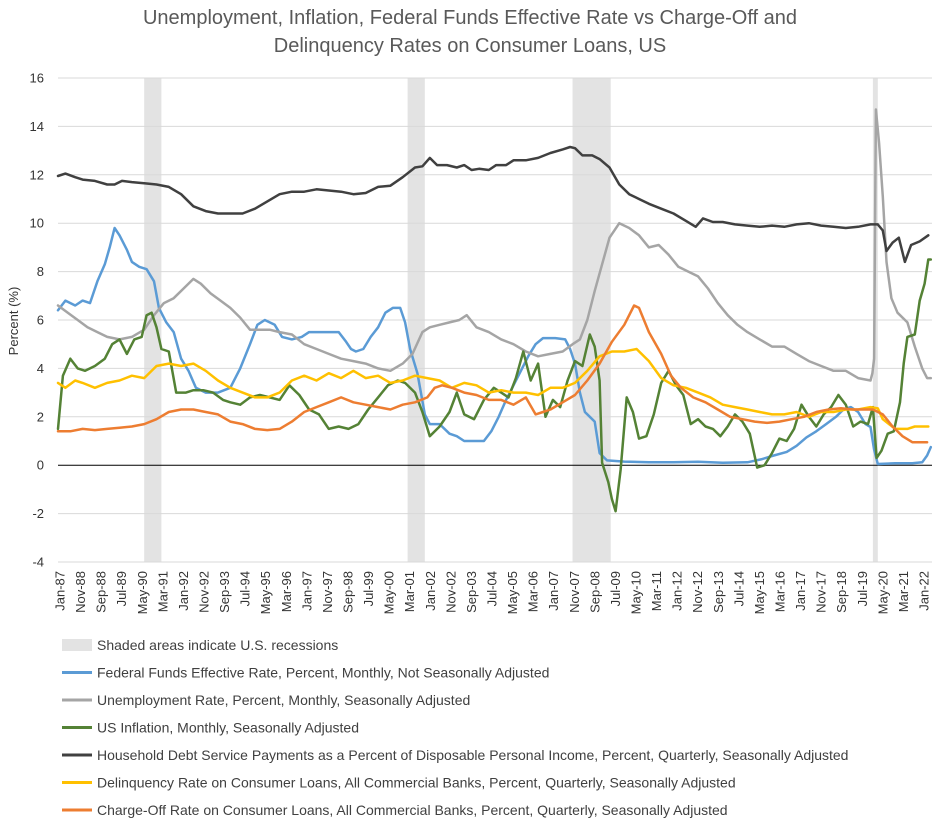 Image resolution: width=941 pixels, height=823 pixels. I want to click on legend-item-0: Shaded areas indicate U.S. recessions, so click(200, 645).